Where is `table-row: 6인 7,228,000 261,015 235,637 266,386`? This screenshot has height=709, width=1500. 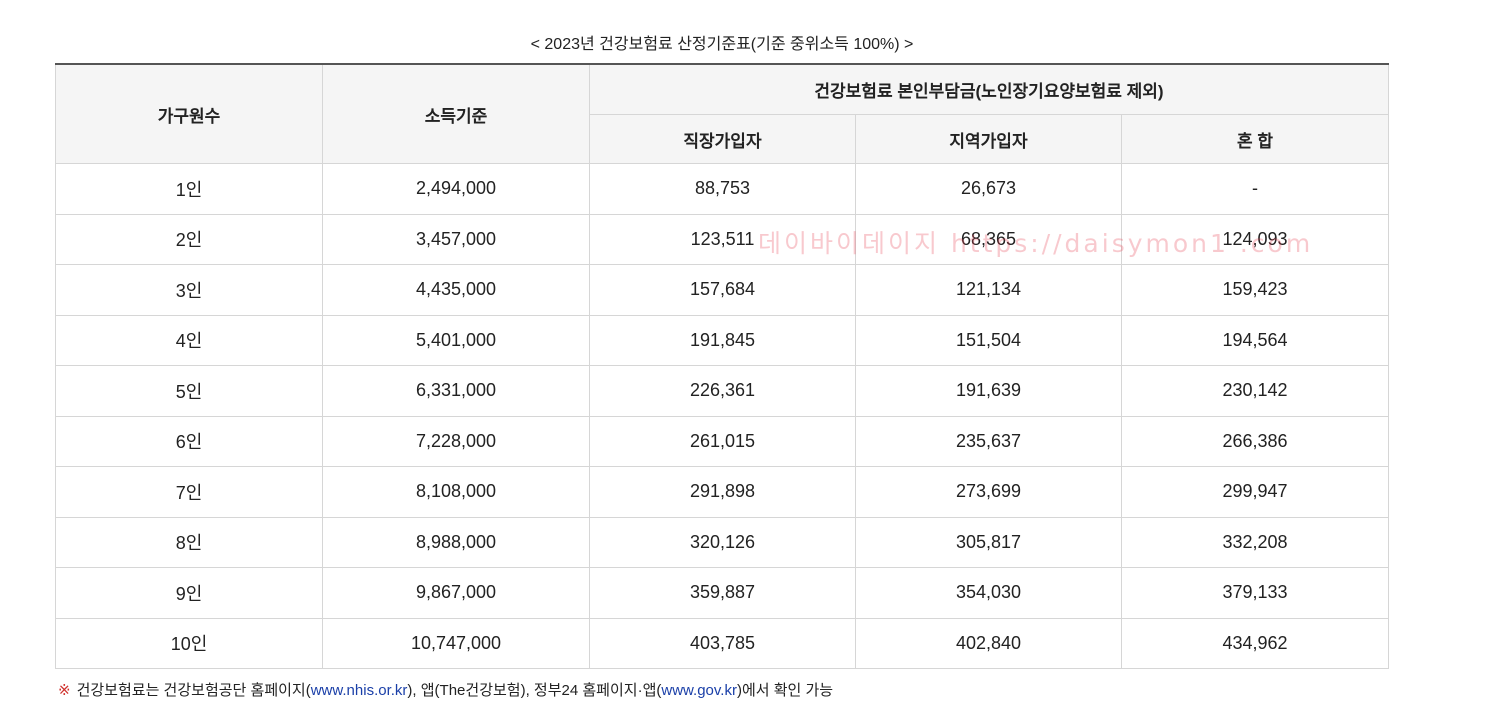 table-row: 6인 7,228,000 261,015 235,637 266,386 is located at coordinates (722, 441).